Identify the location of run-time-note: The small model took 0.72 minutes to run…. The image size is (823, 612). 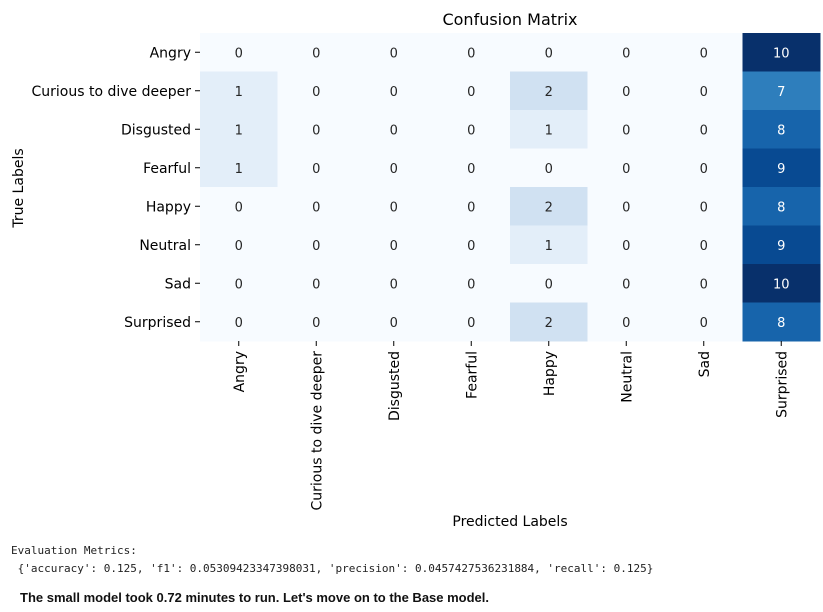
(255, 597).